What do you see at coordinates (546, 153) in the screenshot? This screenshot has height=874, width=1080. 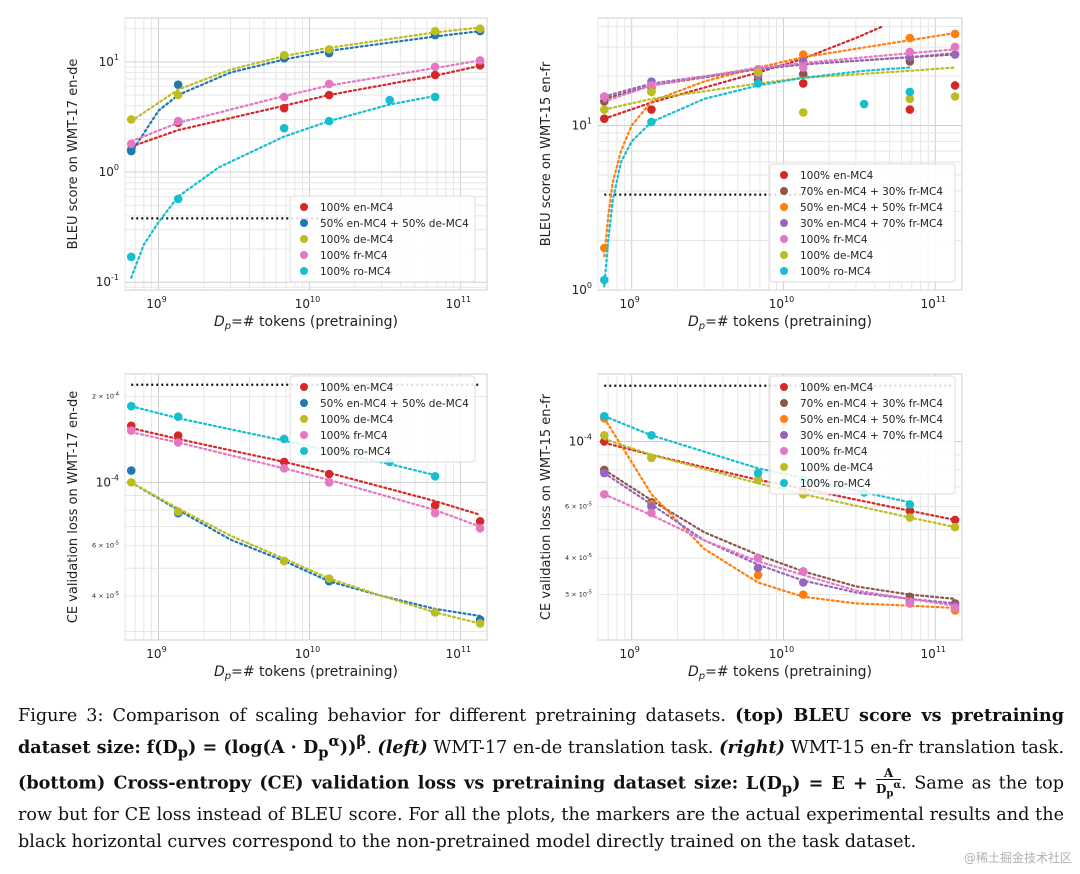 I see `y-axis-label: BLEU score on WMT-15 en-fr` at bounding box center [546, 153].